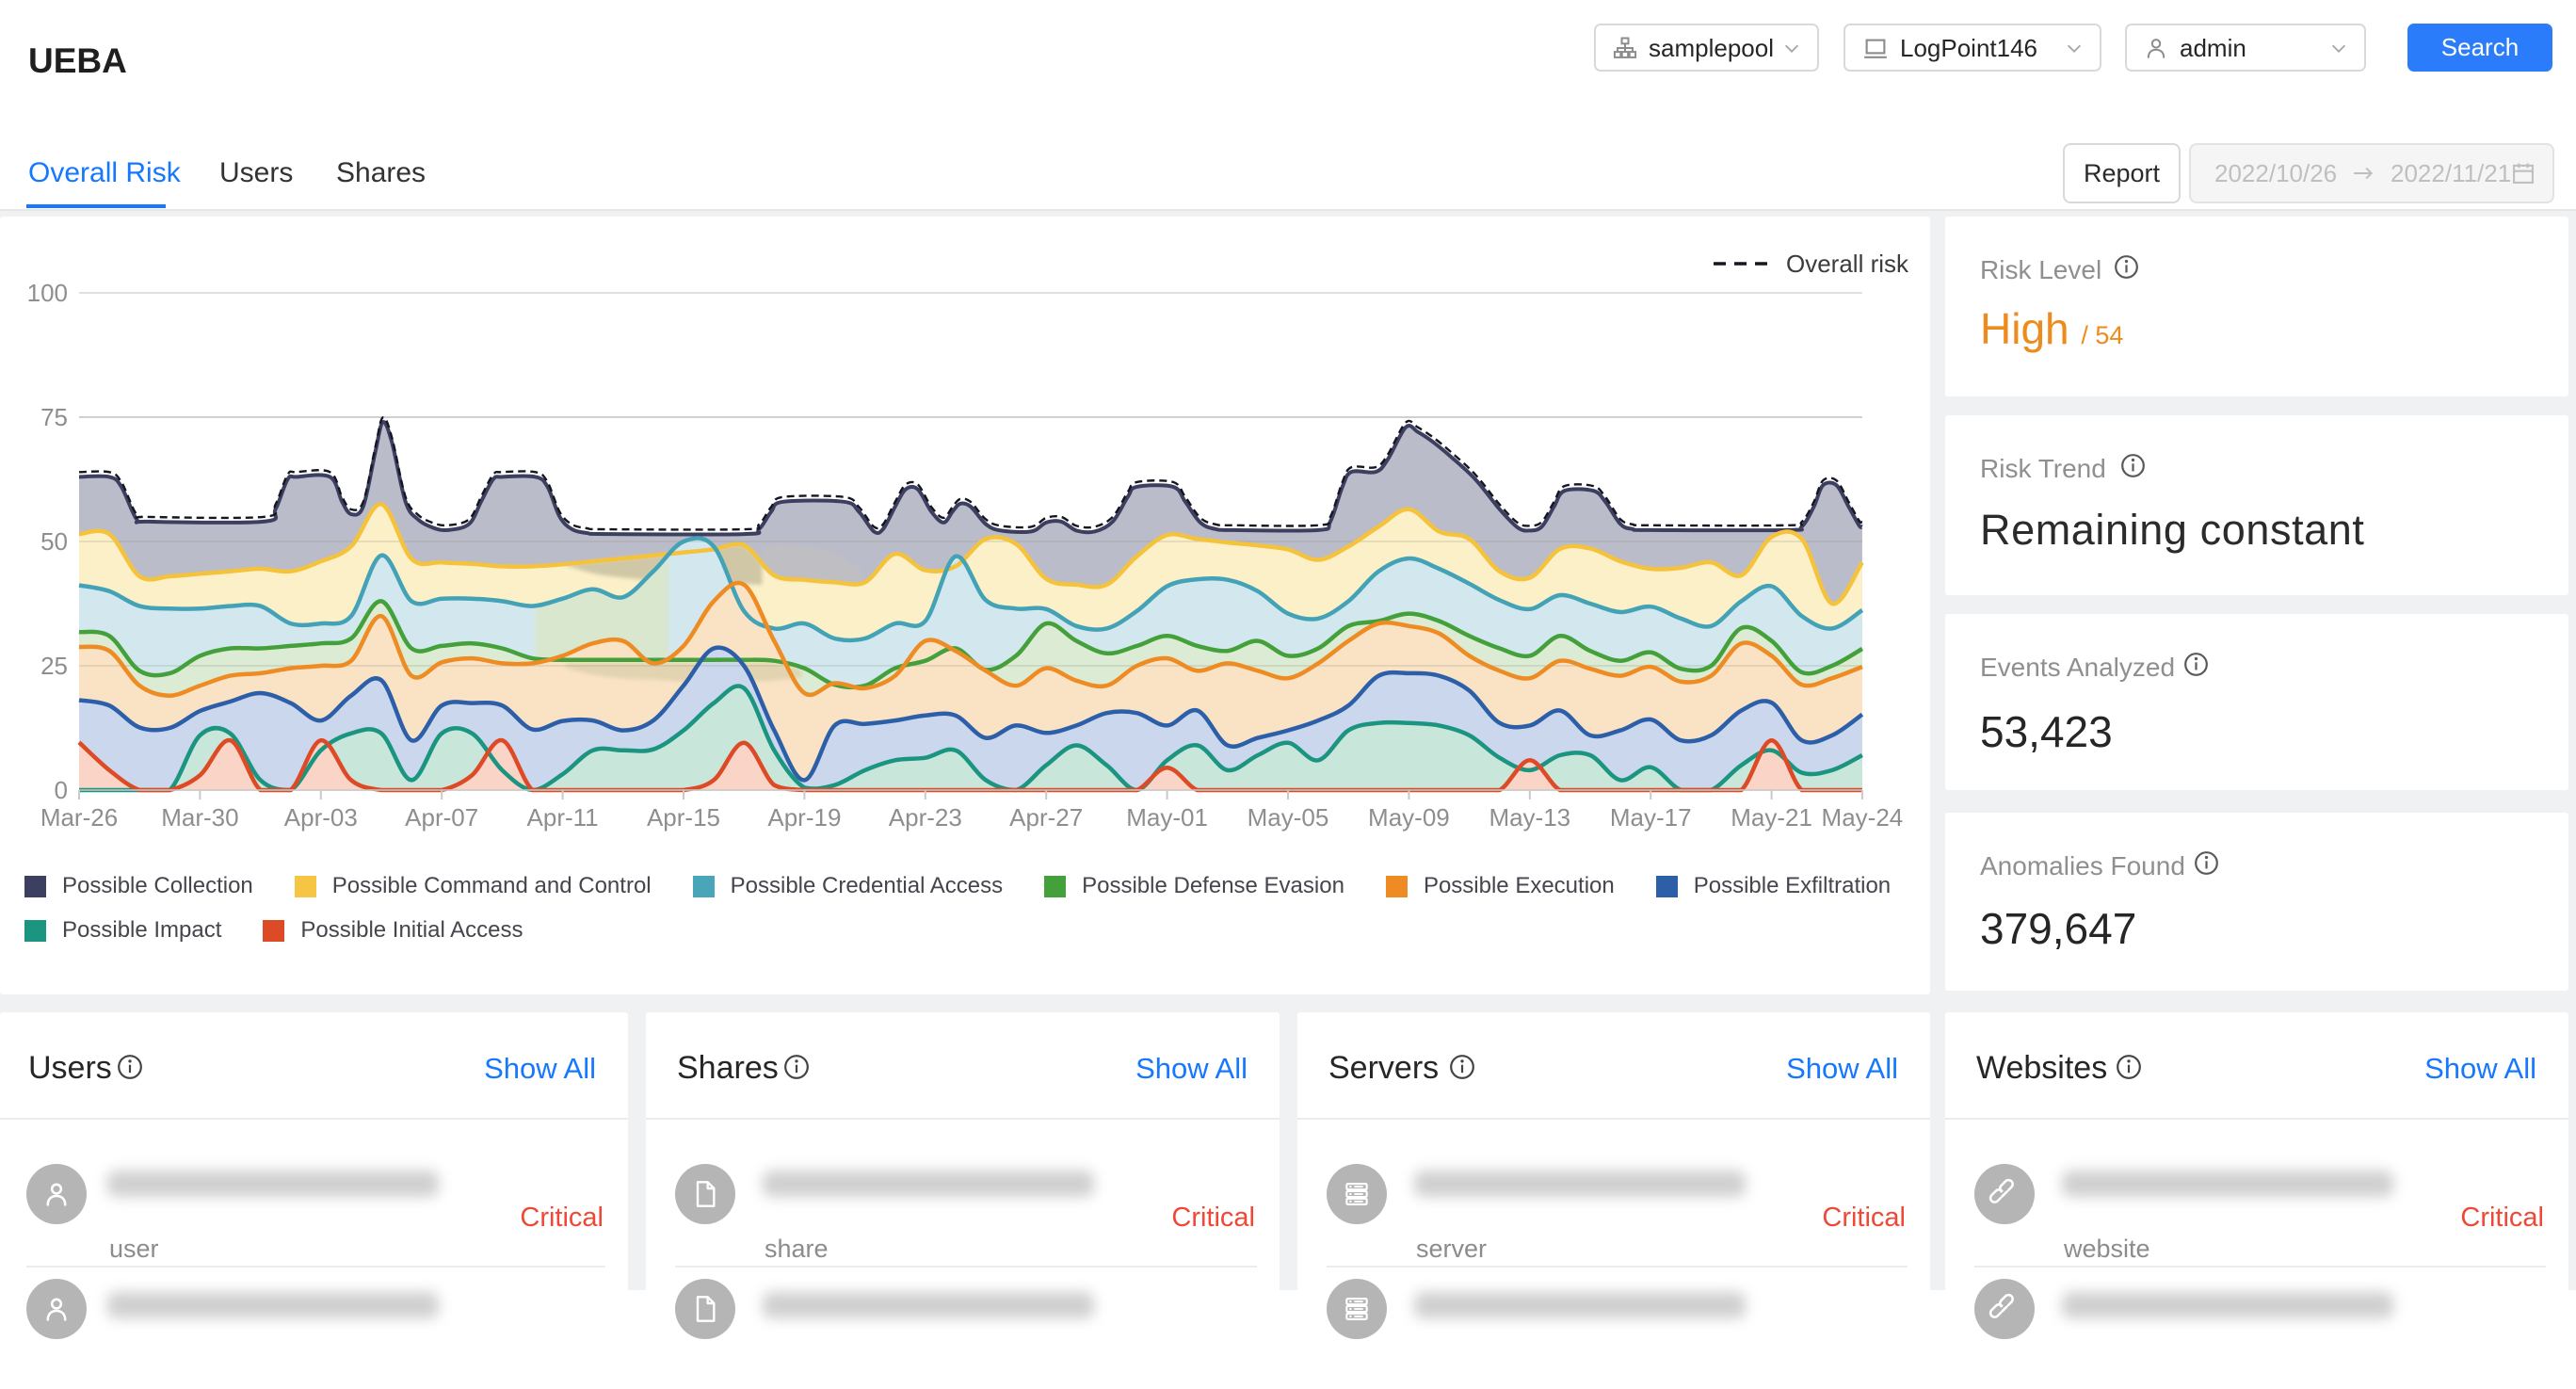 This screenshot has height=1389, width=2576. I want to click on svg-text: May-21, so click(1771, 818).